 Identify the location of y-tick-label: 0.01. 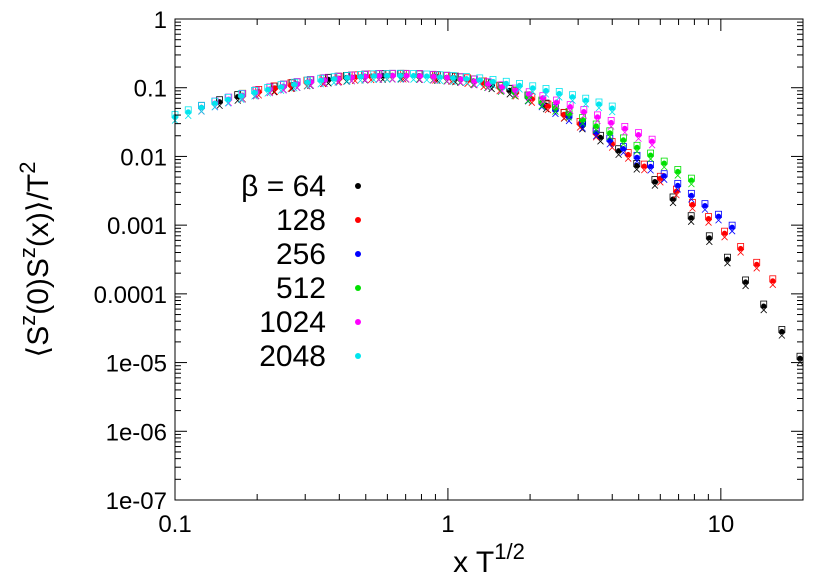
(143, 157).